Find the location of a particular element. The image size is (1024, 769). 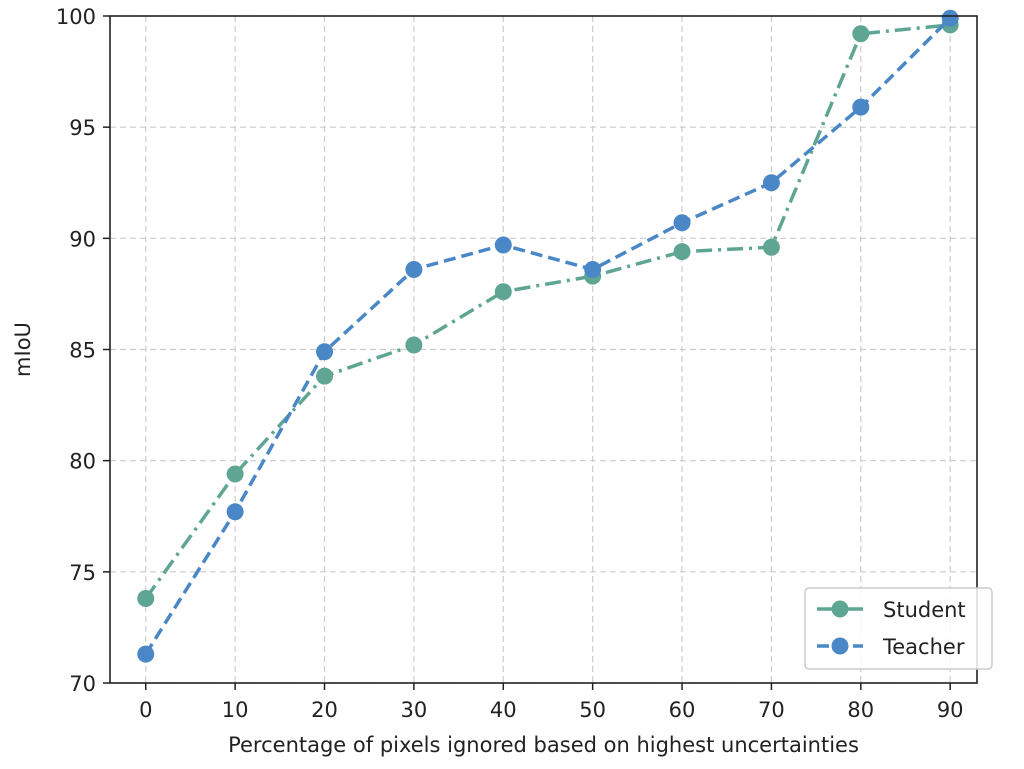

x-tick-label: 50 is located at coordinates (592, 710).